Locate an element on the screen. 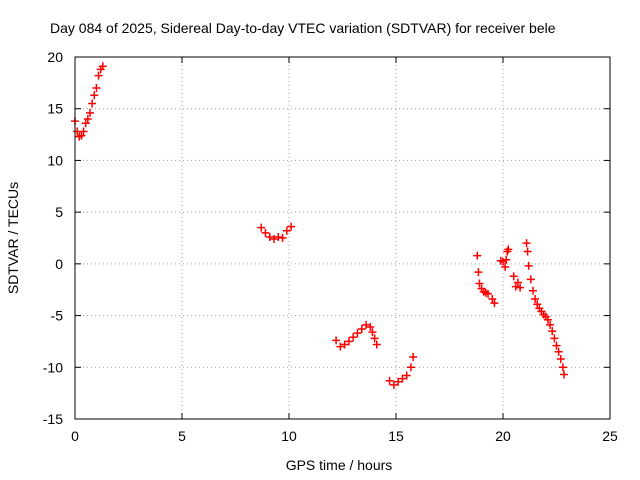  x-tick-label: 25 is located at coordinates (610, 436).